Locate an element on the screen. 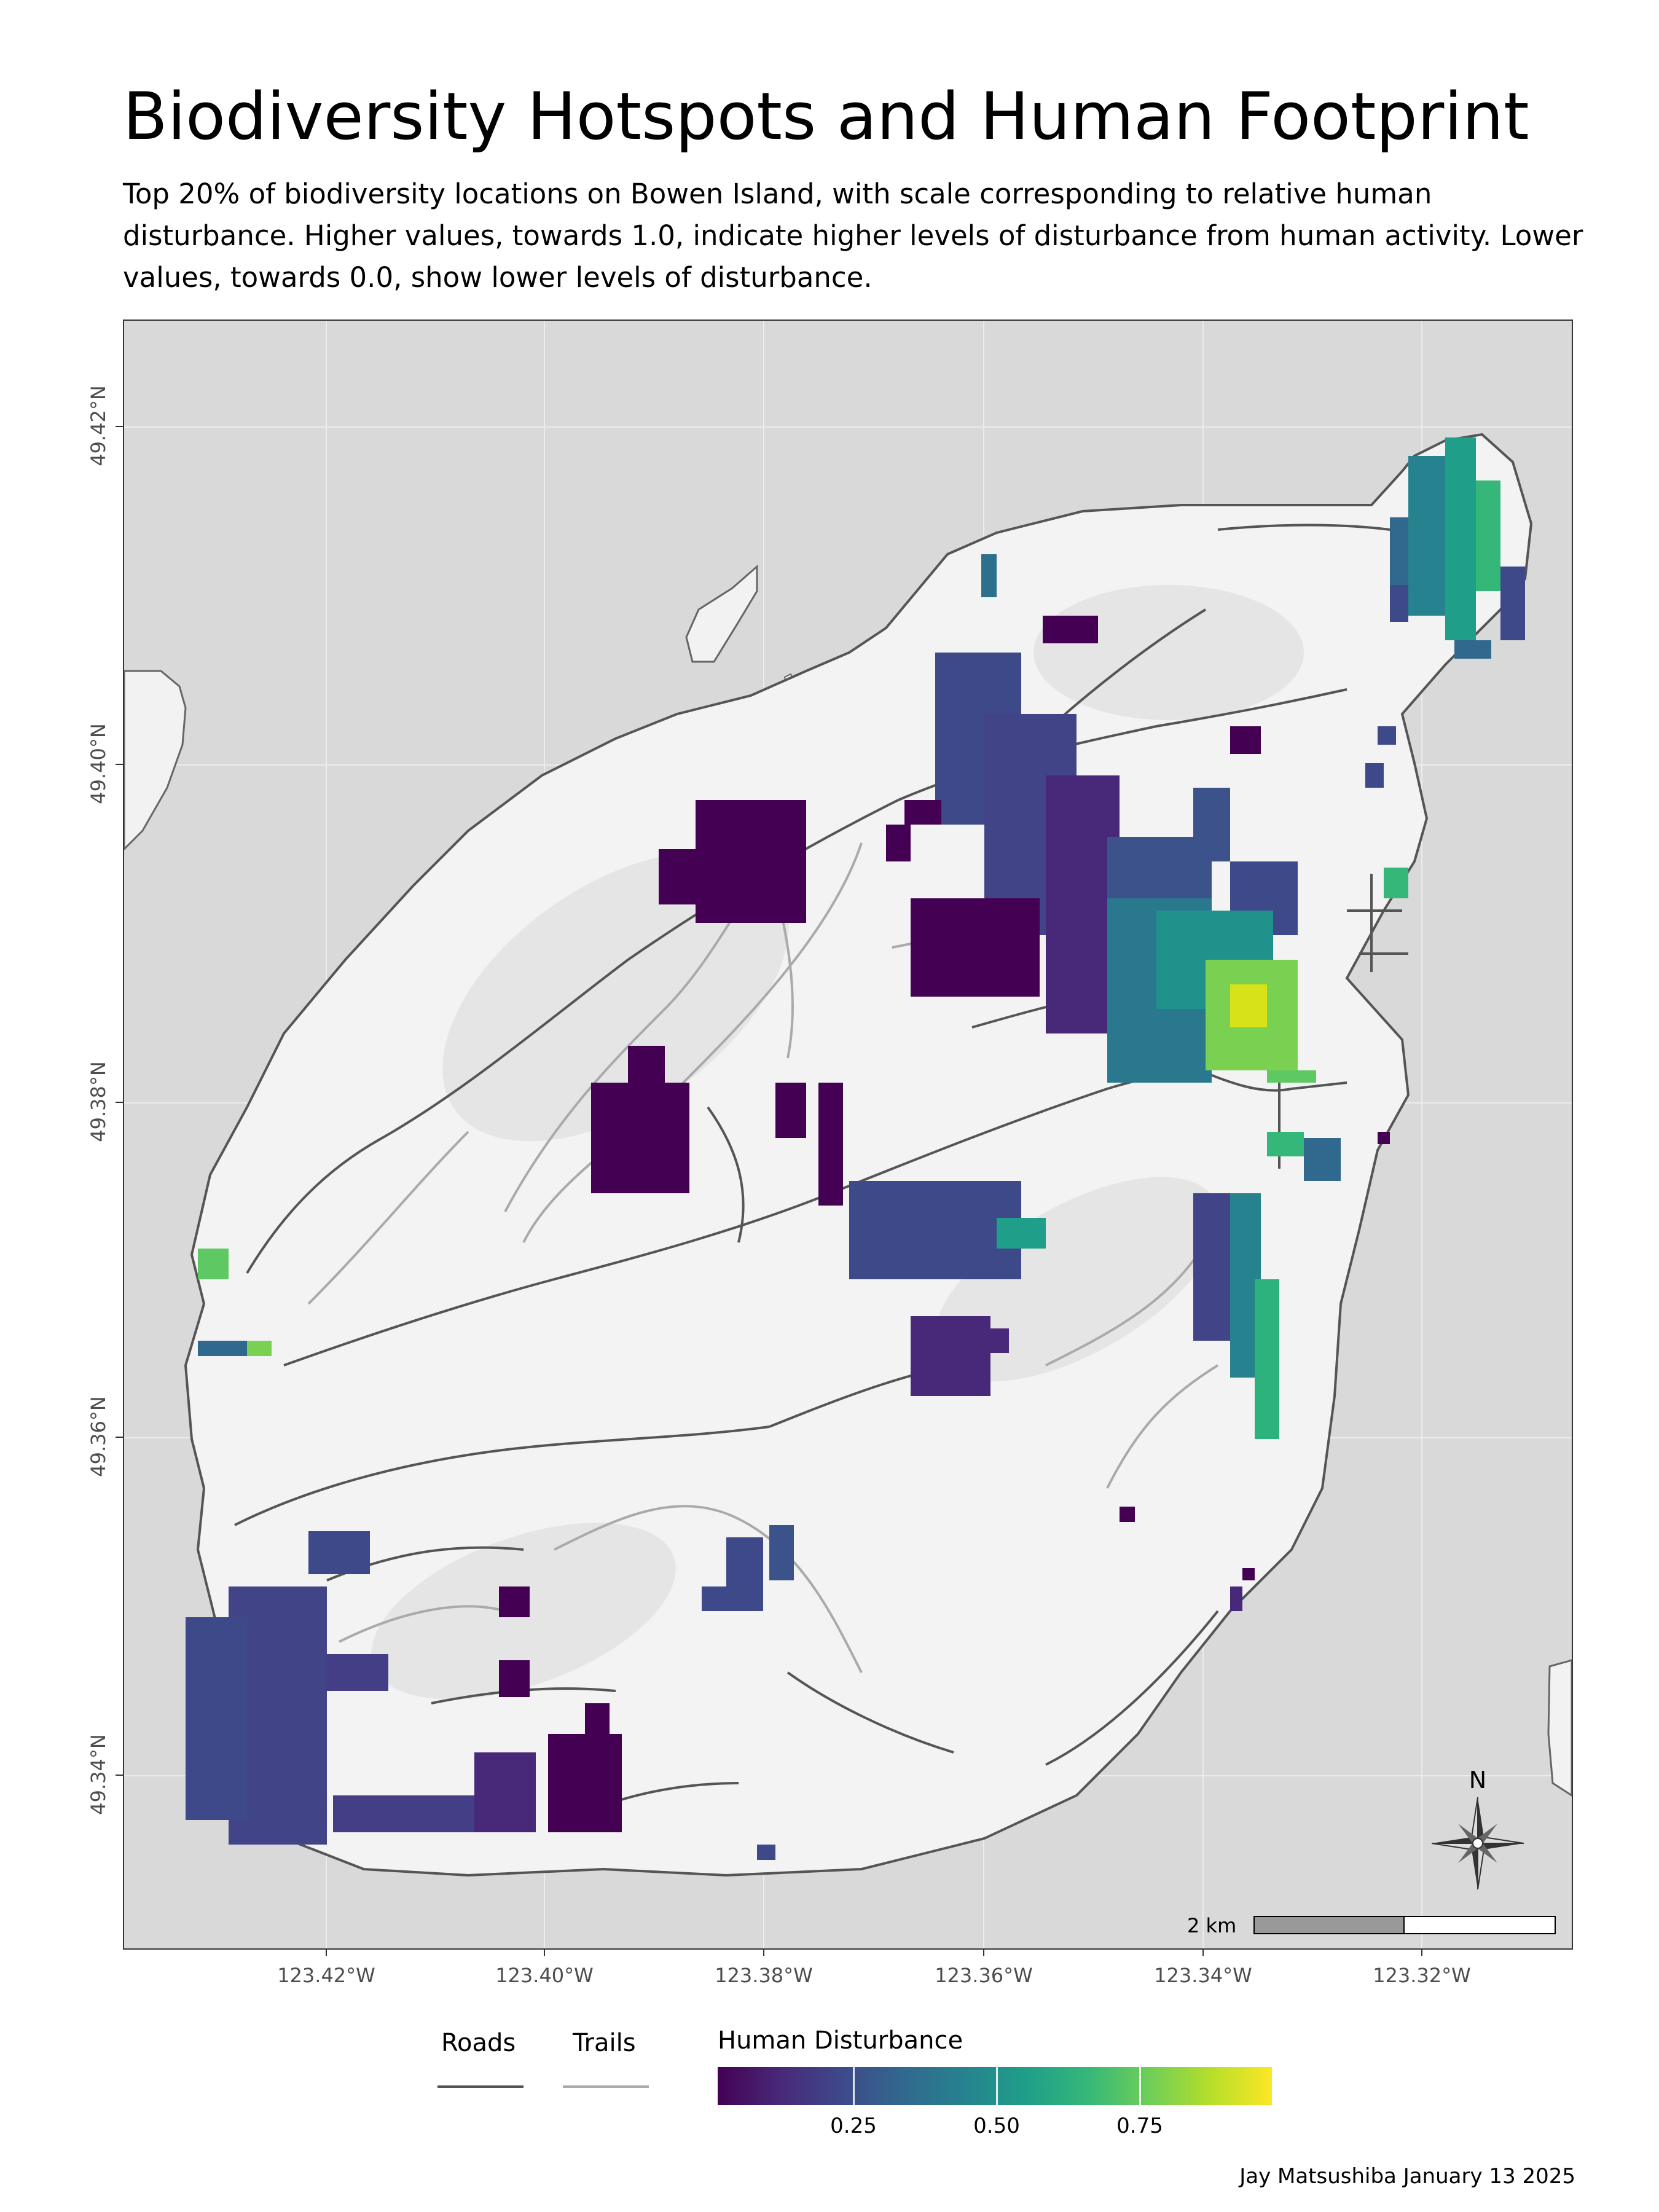 The width and height of the screenshot is (1659, 2212). x-tick-label: 123.34°W is located at coordinates (1203, 1975).